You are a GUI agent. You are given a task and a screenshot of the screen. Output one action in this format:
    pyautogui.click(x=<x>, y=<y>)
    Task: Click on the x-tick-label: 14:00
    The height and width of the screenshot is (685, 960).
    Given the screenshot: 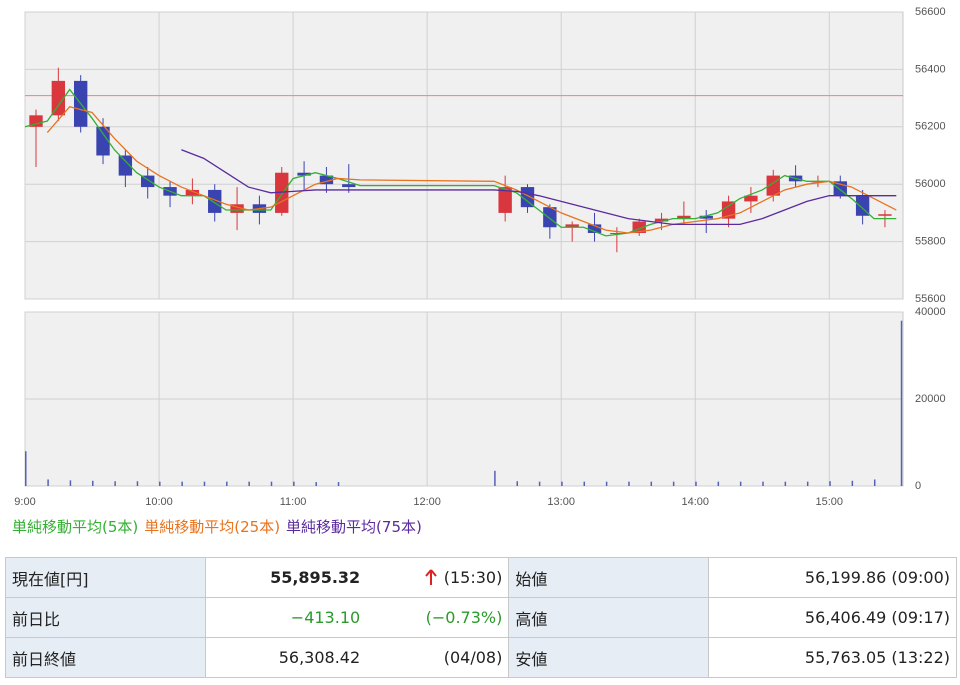 What is the action you would take?
    pyautogui.click(x=695, y=502)
    